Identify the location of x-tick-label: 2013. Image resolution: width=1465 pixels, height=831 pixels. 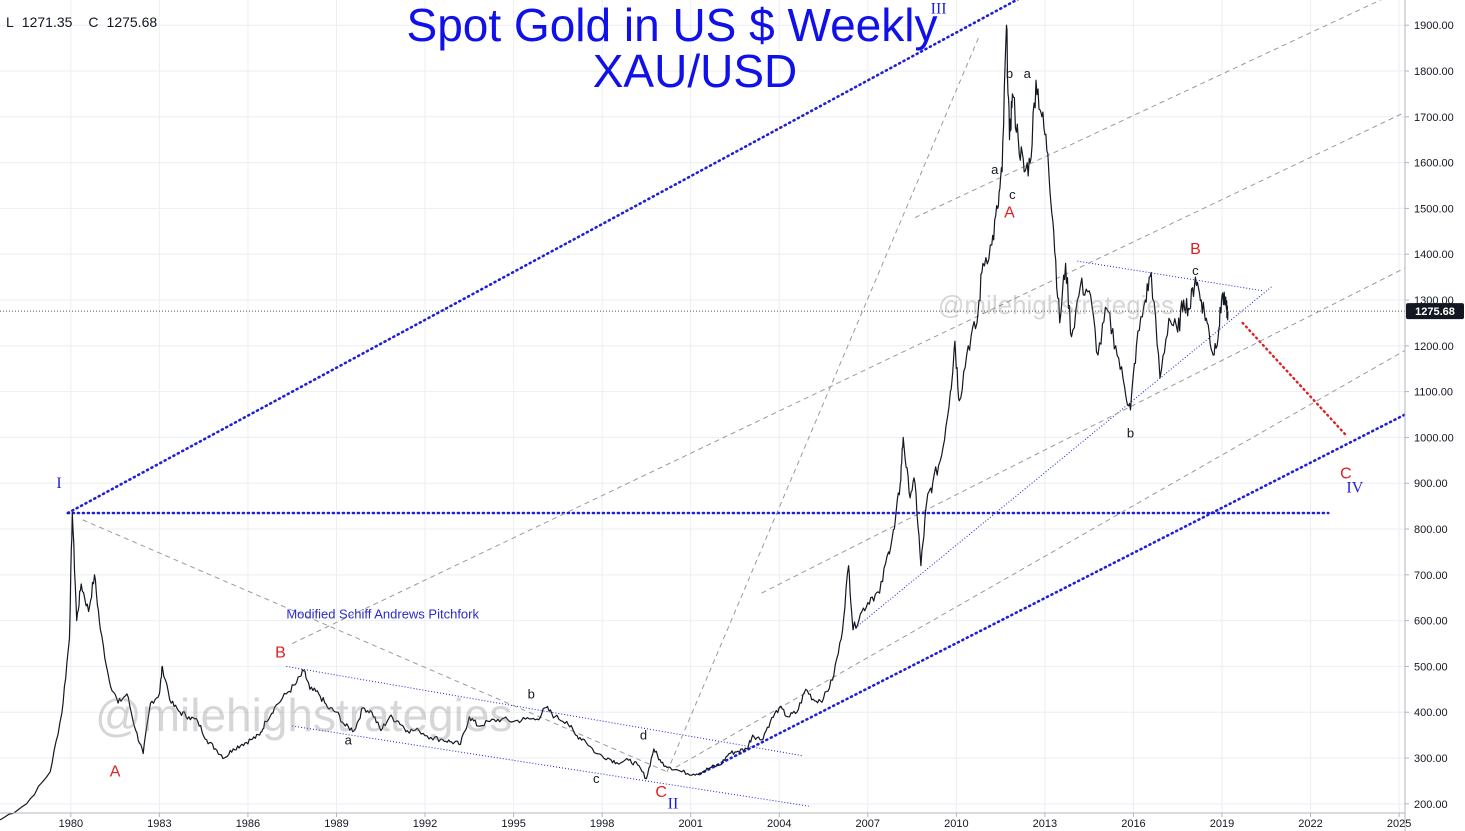
(1045, 824).